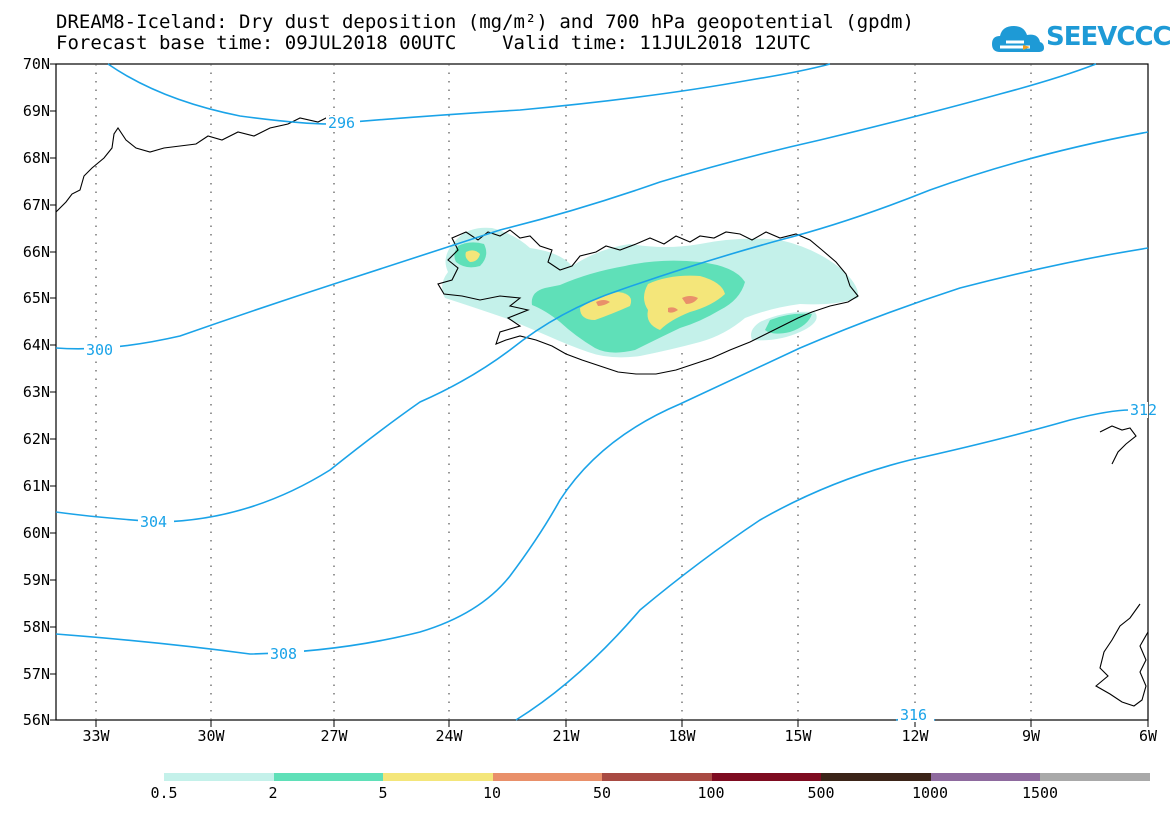  What do you see at coordinates (1018, 39) in the screenshot?
I see `cloud-logo-icon` at bounding box center [1018, 39].